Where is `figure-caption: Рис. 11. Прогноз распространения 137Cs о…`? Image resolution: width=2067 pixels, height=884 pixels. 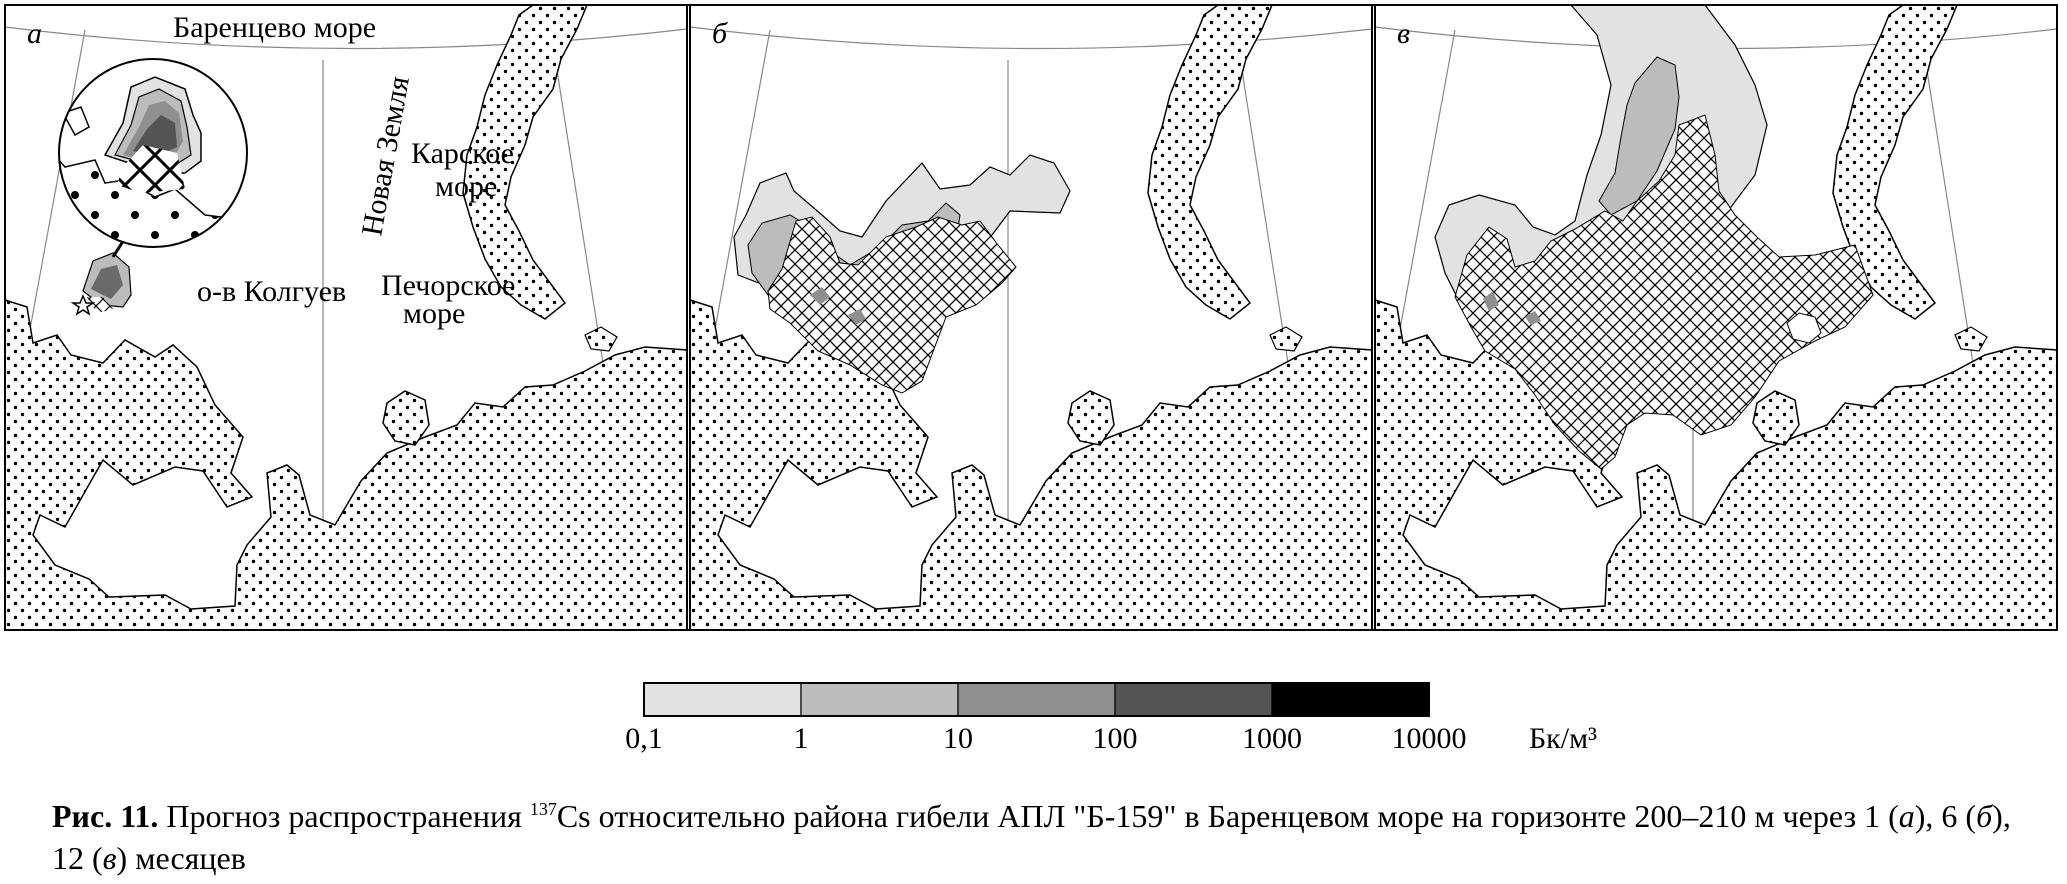
figure-caption: Рис. 11. Прогноз распространения 137Cs о… is located at coordinates (1047, 837).